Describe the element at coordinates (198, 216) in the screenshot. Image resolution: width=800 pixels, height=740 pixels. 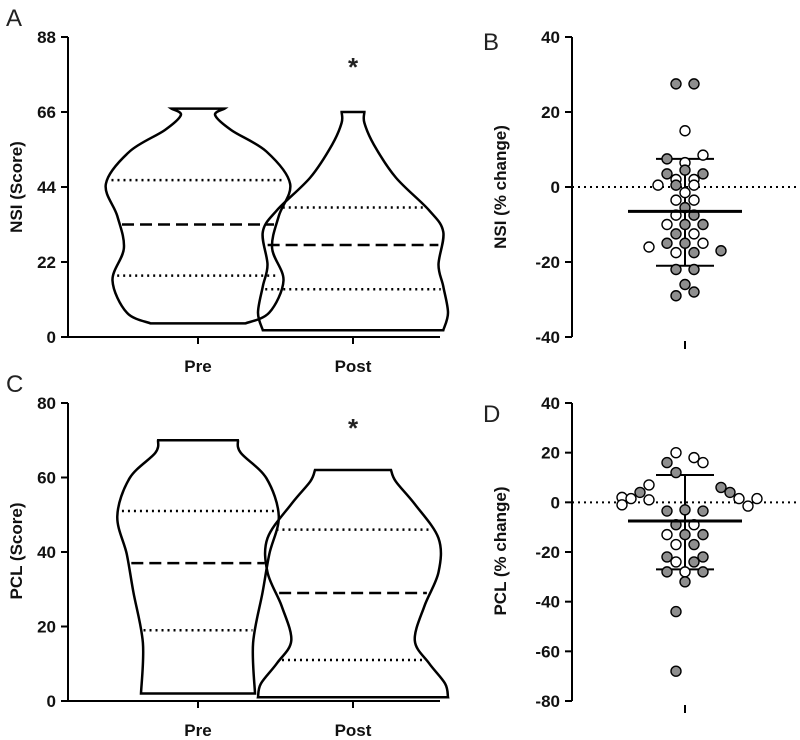
I see `panel-a-violin-pre` at that location.